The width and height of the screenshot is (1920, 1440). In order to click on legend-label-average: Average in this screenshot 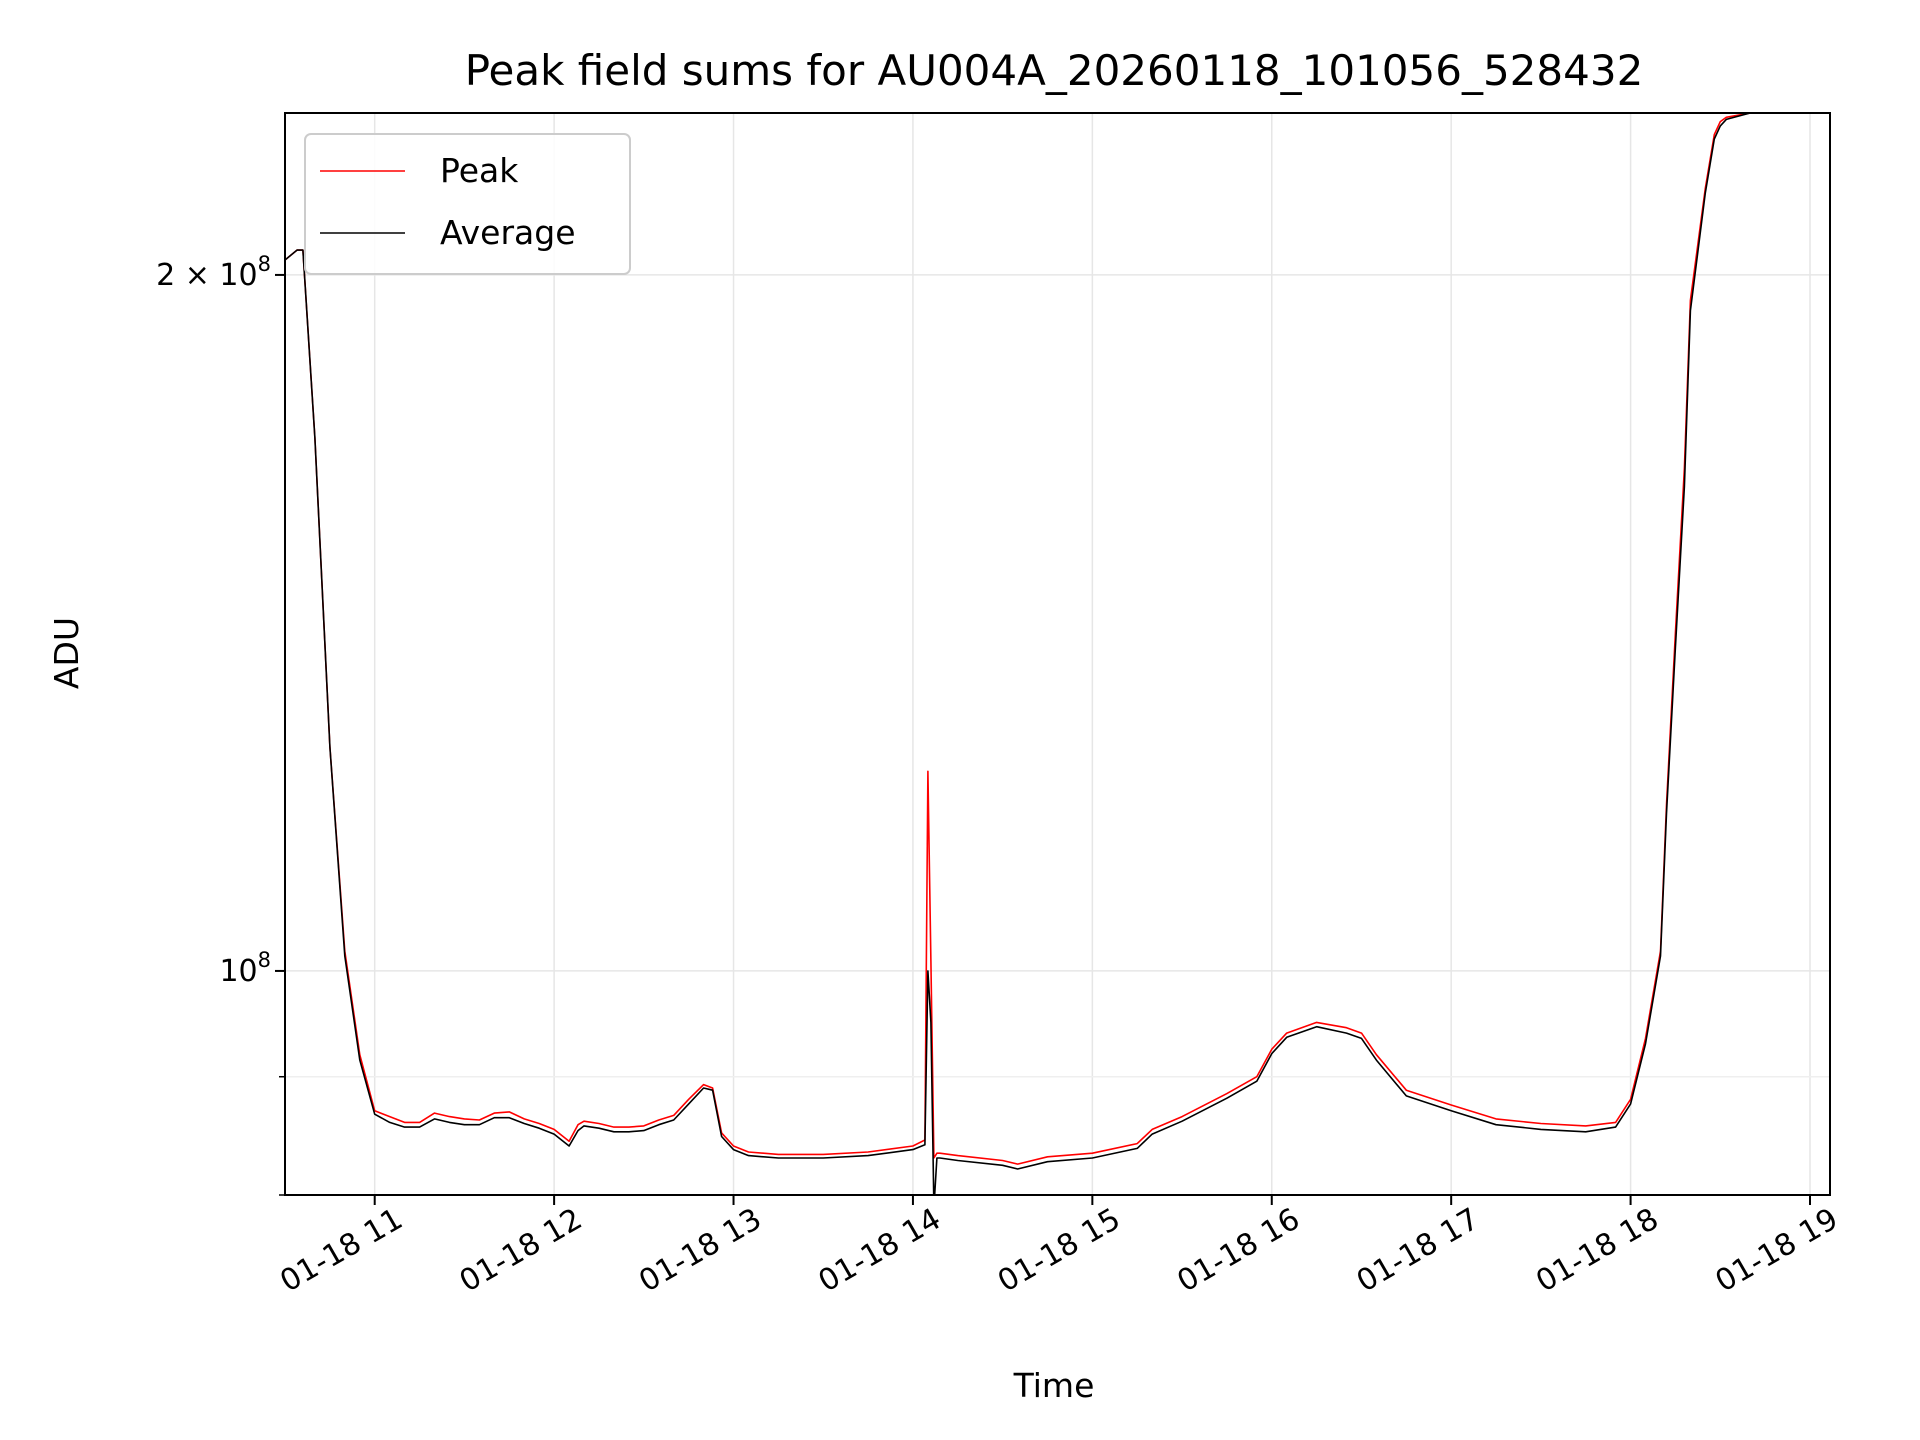, I will do `click(508, 232)`.